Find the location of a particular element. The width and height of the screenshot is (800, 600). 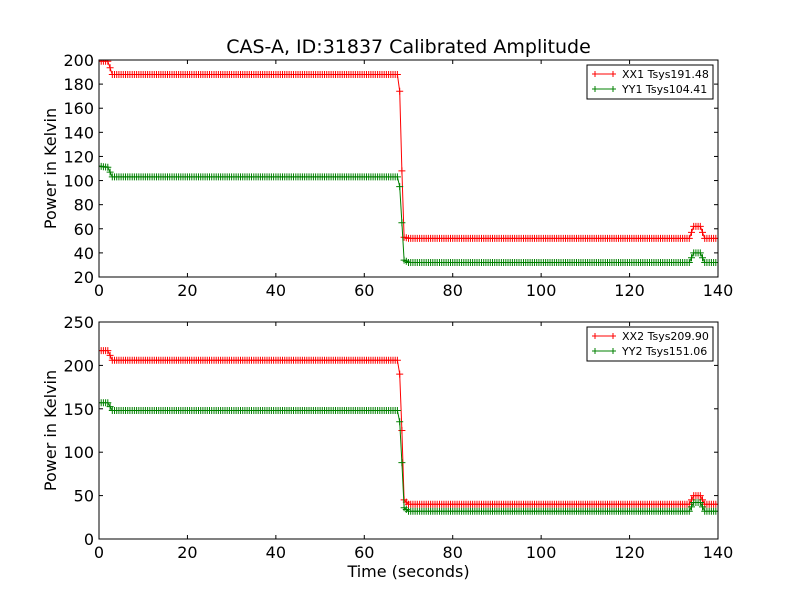

y-tick-label: 250 is located at coordinates (78, 322).